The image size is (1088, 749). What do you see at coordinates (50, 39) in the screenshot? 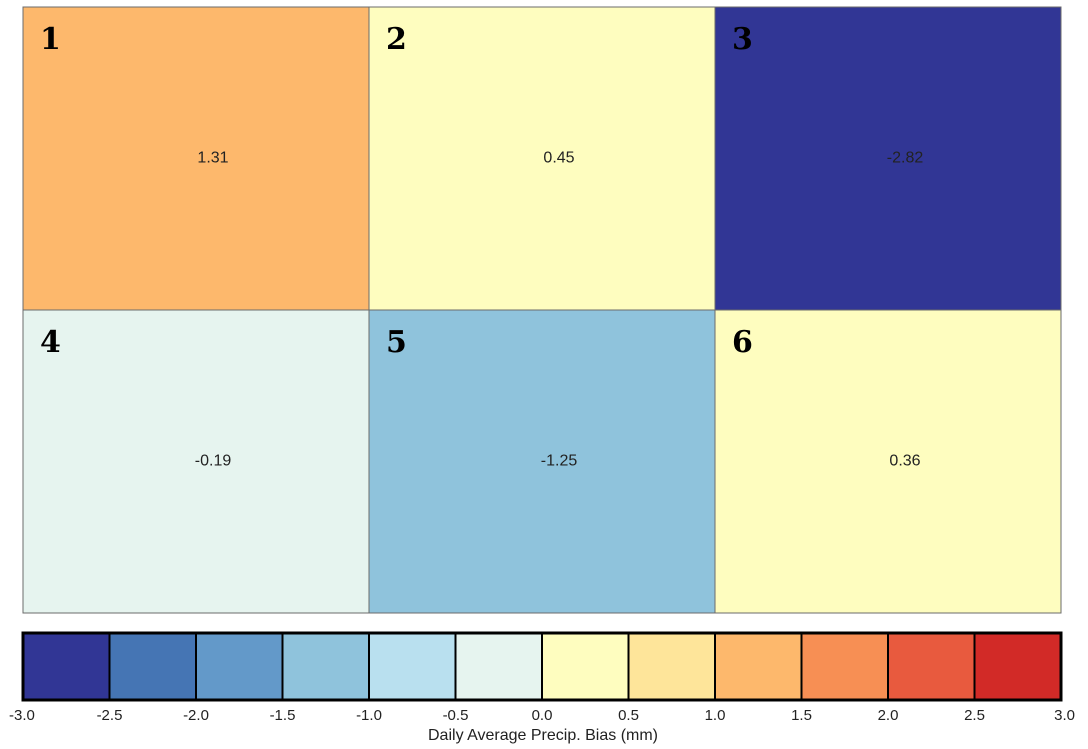
I see `cell-number: 1` at bounding box center [50, 39].